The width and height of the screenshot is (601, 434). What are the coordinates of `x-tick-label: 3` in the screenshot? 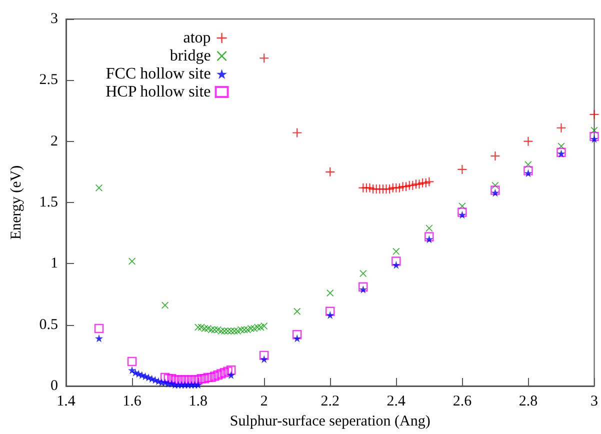 It's located at (594, 402).